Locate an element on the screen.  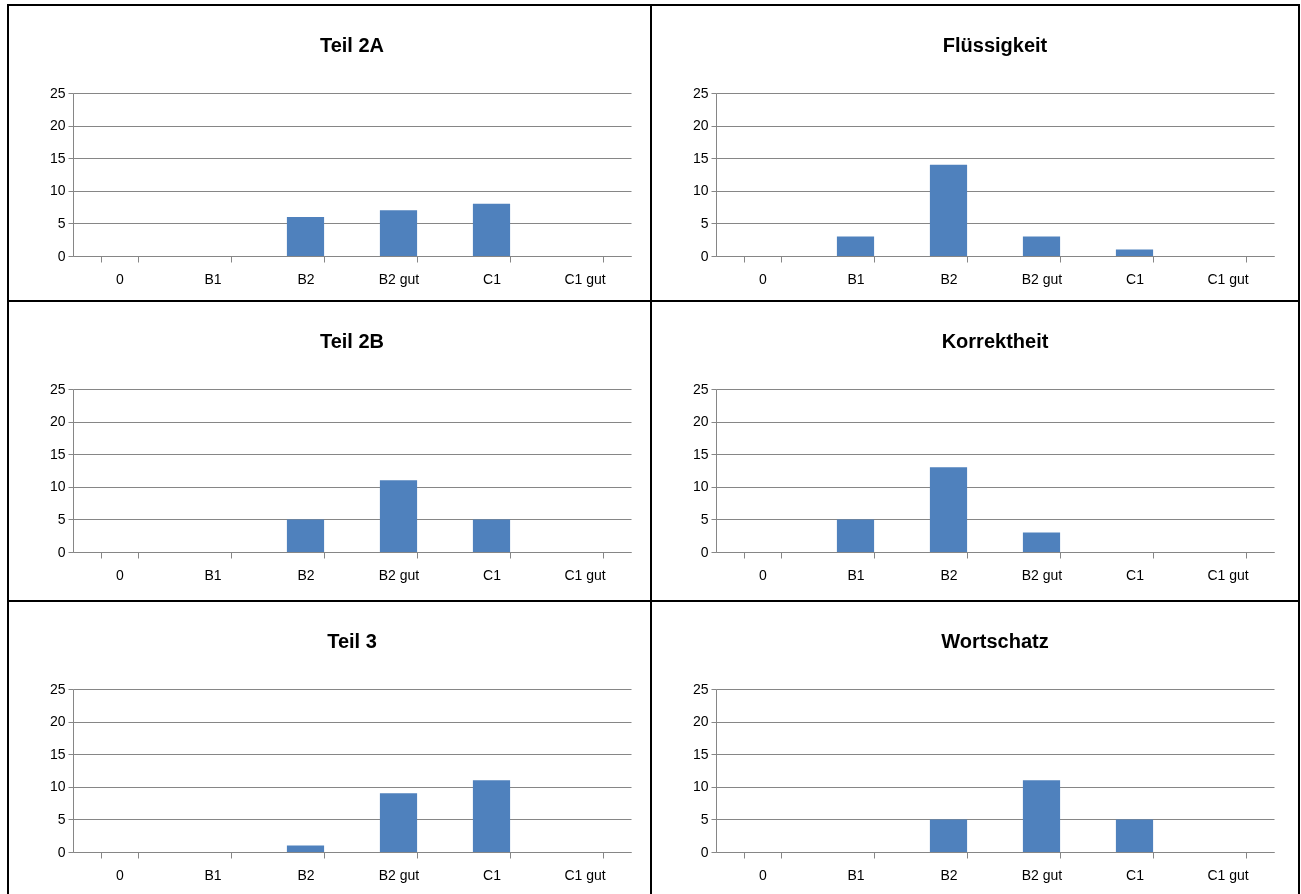
chart-title: Teil 3 is located at coordinates (352, 641).